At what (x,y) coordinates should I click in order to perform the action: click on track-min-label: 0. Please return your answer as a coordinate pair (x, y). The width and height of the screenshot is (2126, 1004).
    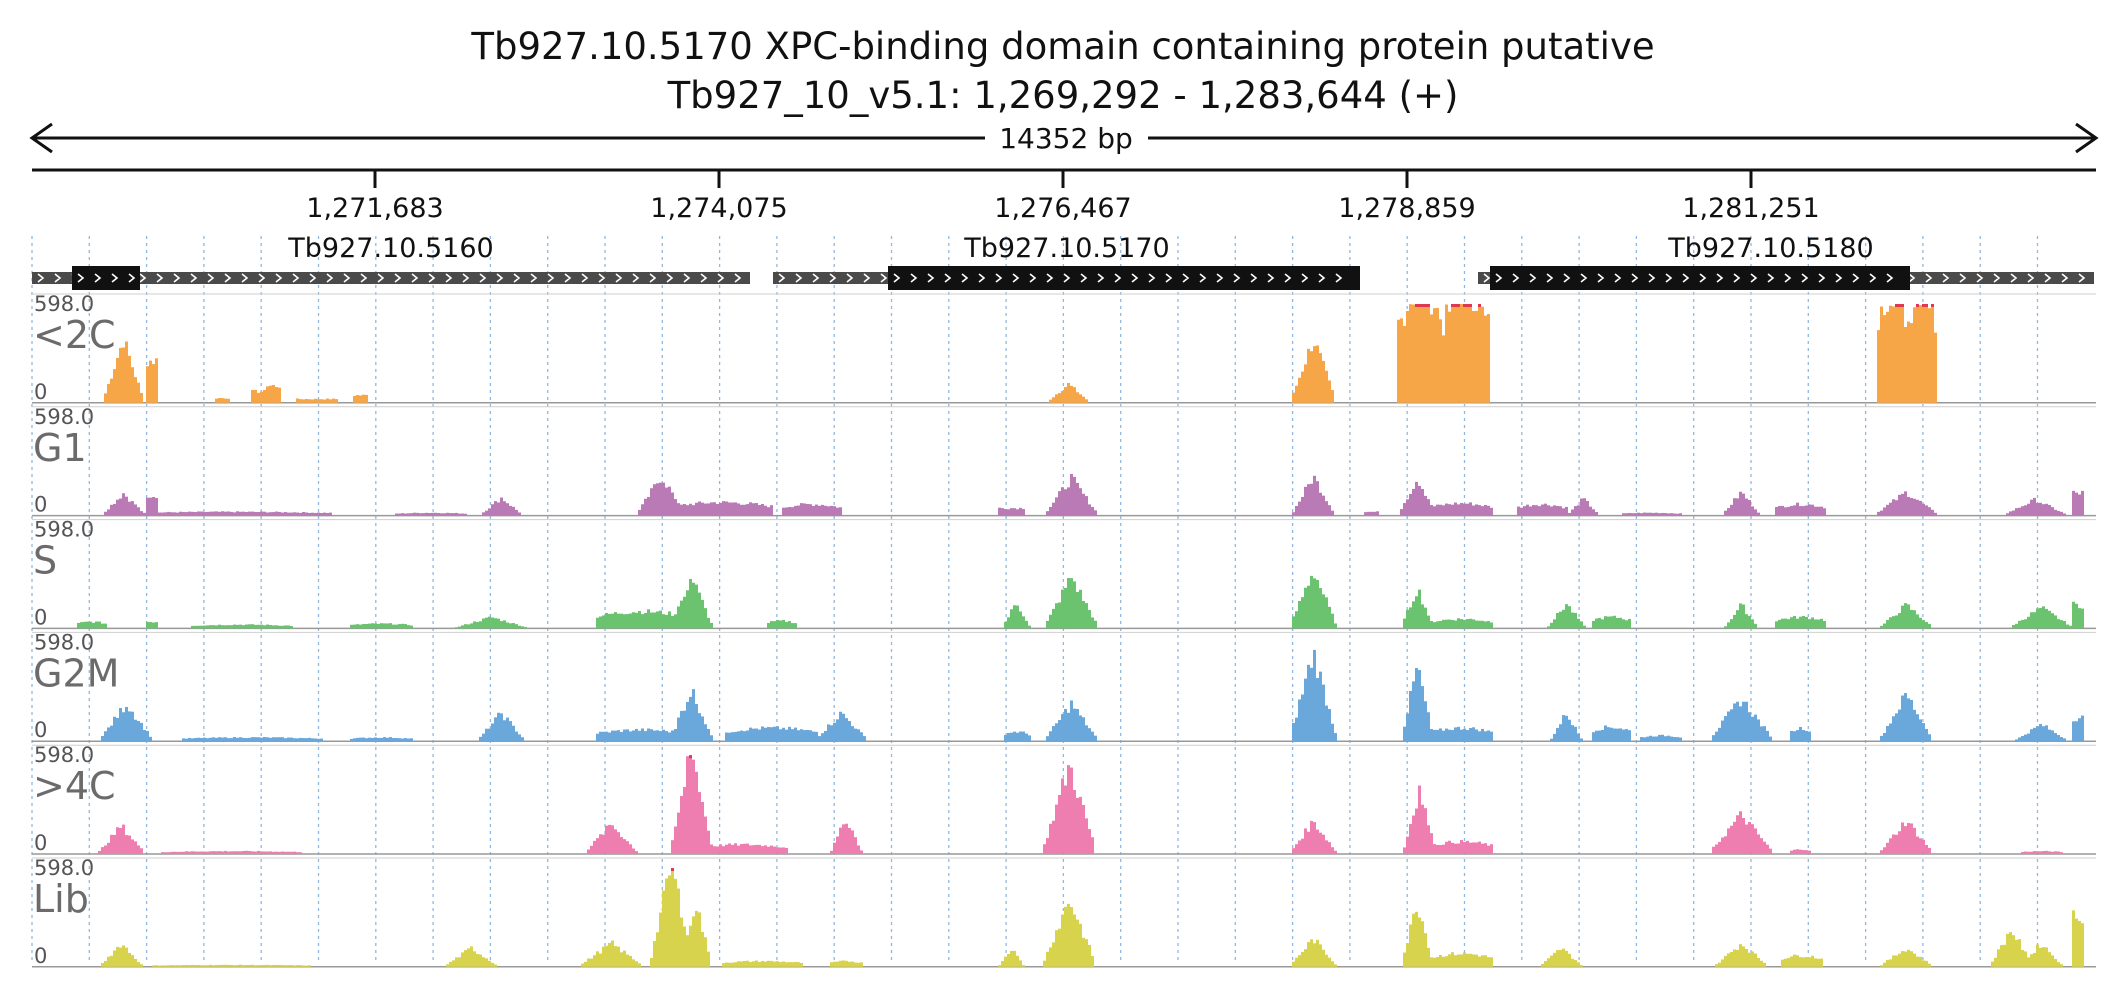
    Looking at the image, I should click on (40, 617).